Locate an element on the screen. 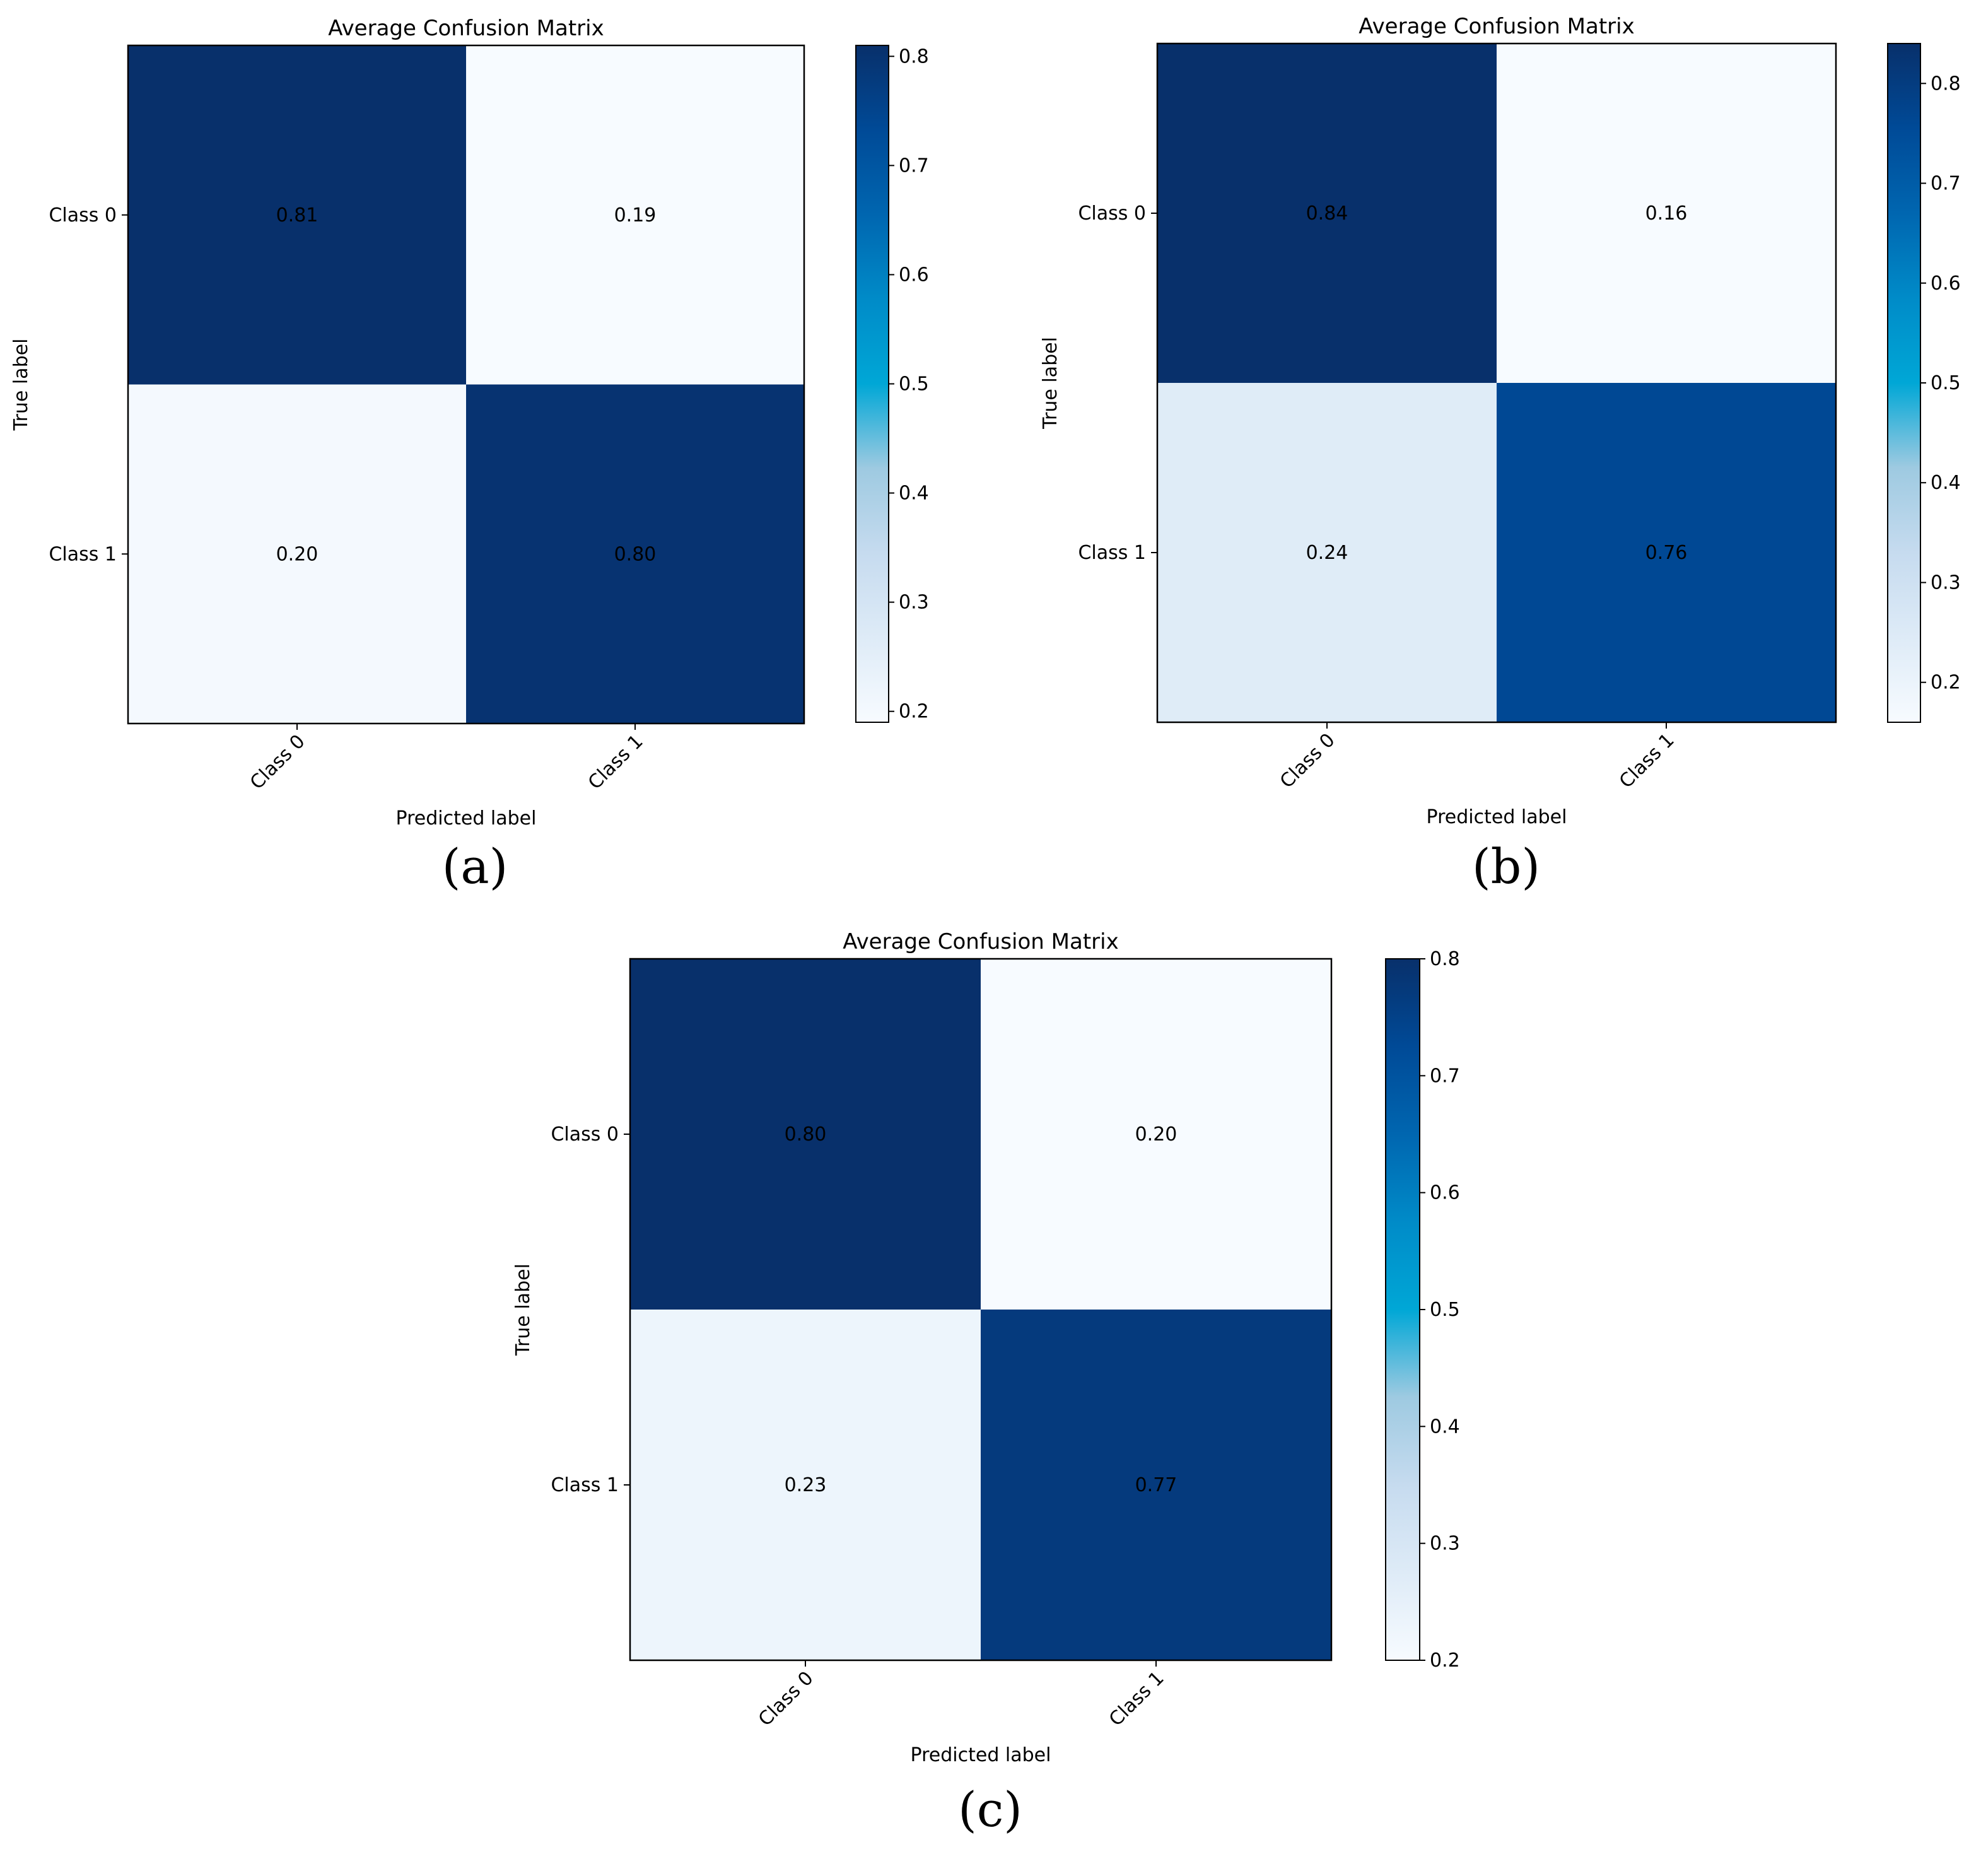  cell-value-label: 0.16 is located at coordinates (1667, 213).